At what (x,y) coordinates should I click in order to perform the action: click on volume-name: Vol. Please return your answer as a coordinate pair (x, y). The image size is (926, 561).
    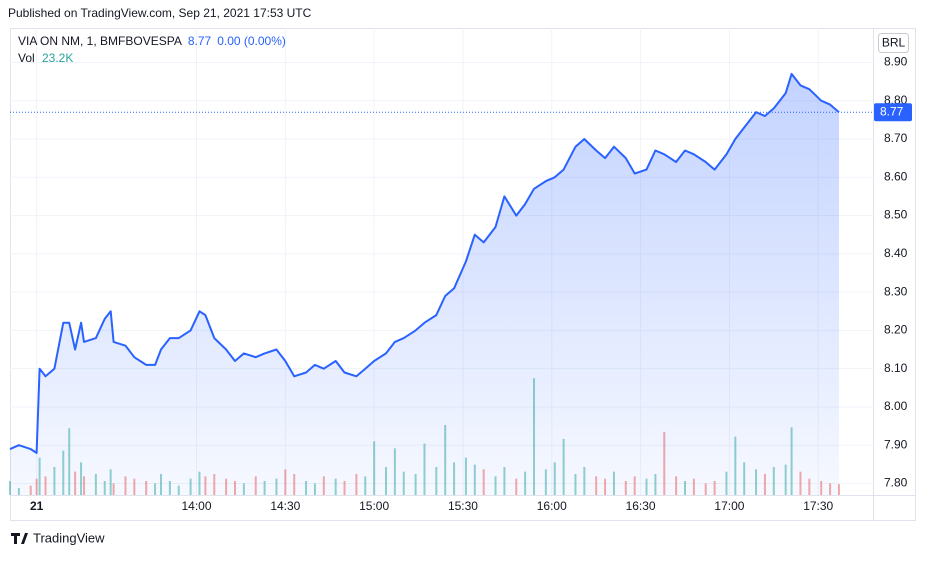
    Looking at the image, I should click on (26, 58).